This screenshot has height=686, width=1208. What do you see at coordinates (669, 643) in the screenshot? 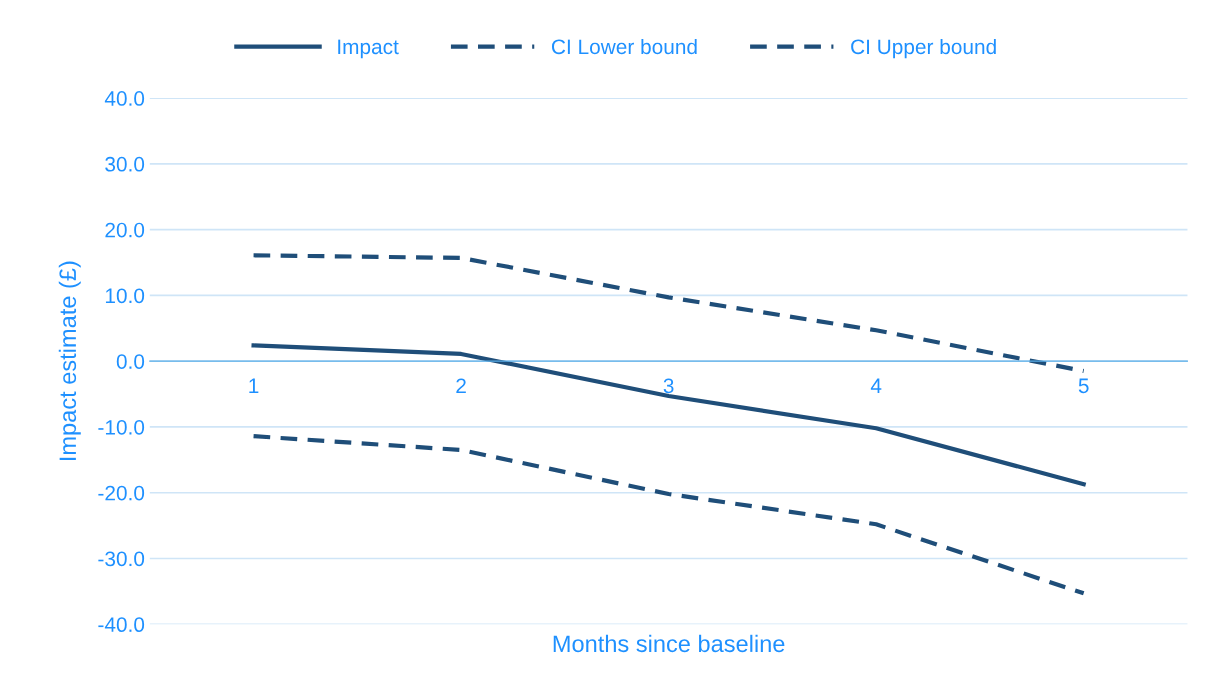
I see `x-axis-title: Months since baseline` at bounding box center [669, 643].